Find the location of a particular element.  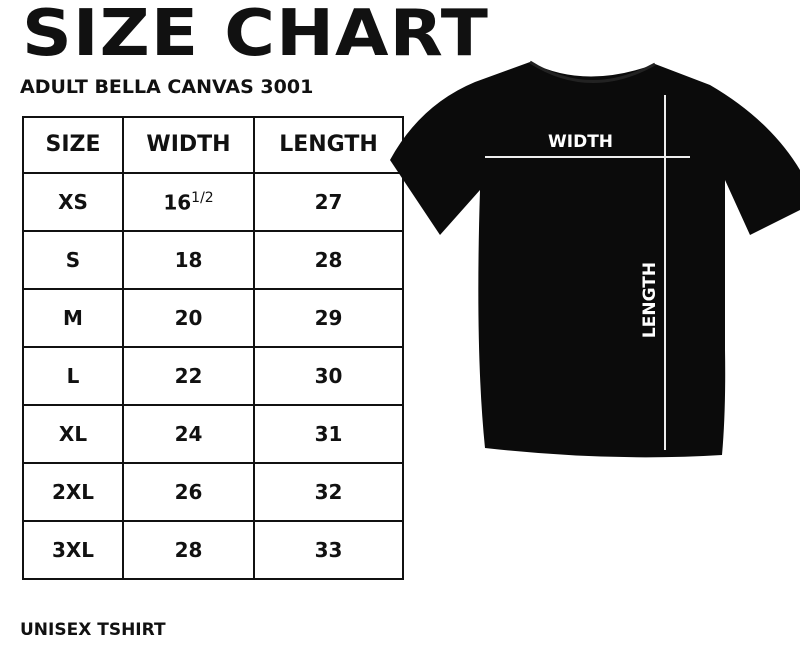

table-row: S 18 28 is located at coordinates (213, 259).